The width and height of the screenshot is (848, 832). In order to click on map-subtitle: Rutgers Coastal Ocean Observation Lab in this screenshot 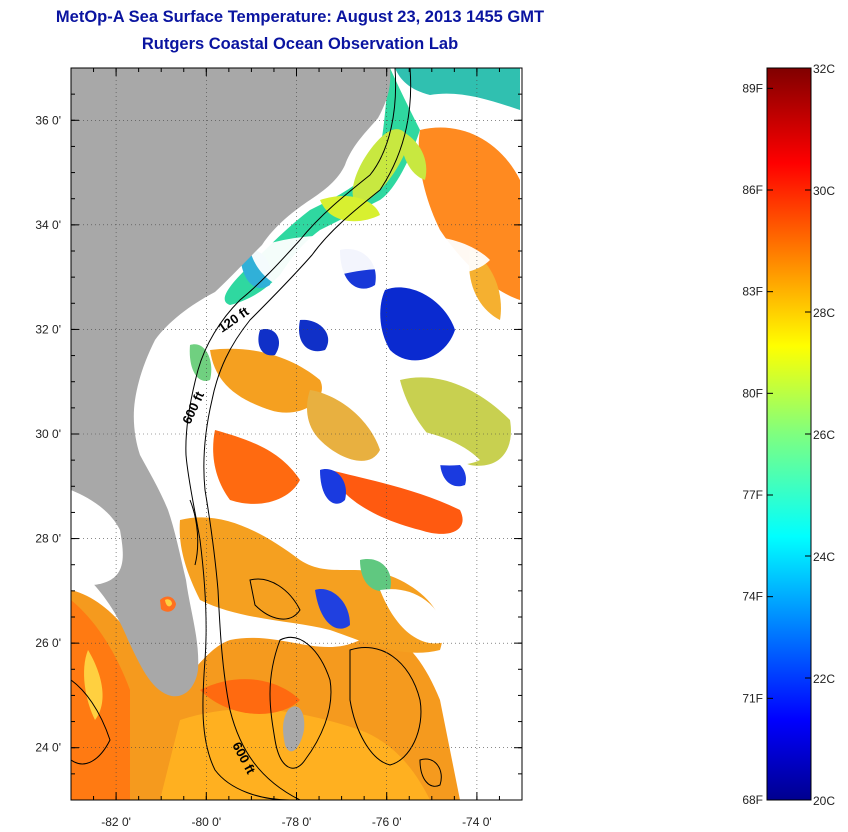, I will do `click(300, 44)`.